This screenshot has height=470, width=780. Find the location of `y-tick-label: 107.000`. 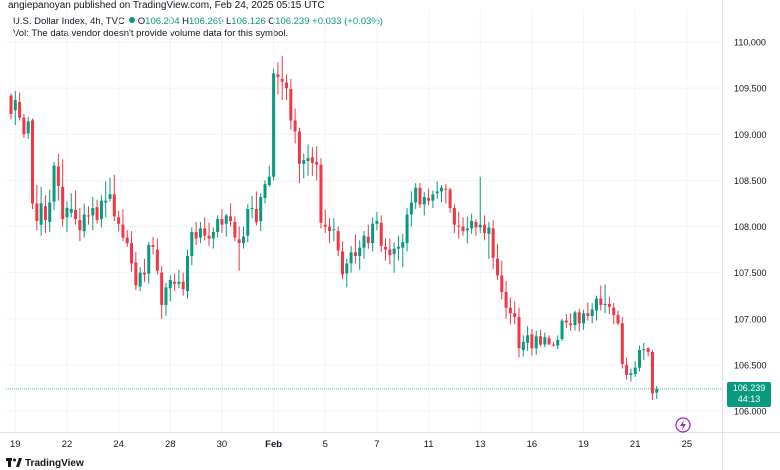

y-tick-label: 107.000 is located at coordinates (750, 319).